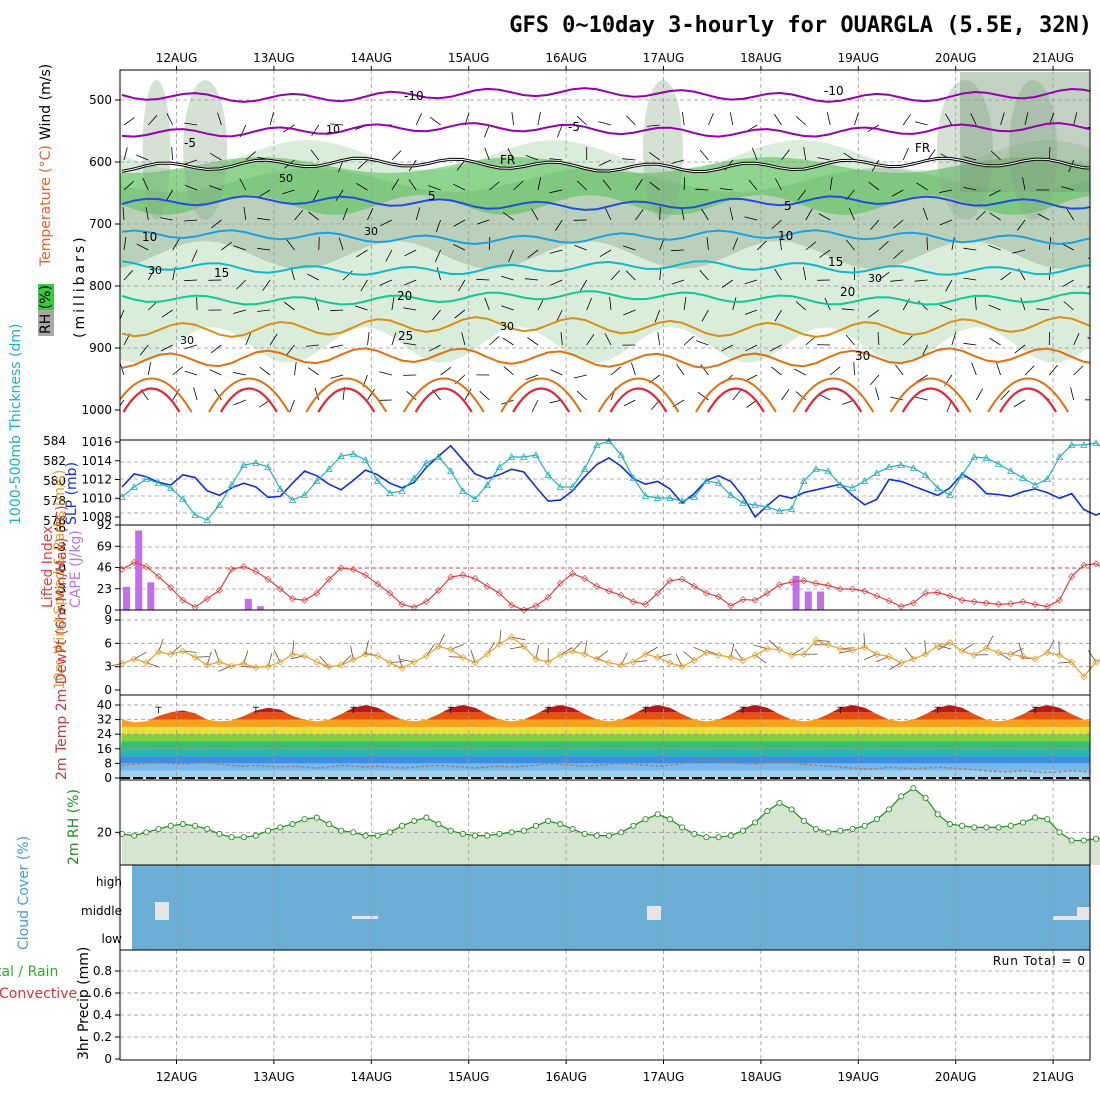  Describe the element at coordinates (108, 620) in the screenshot. I see `wind10m-tick-9: 9` at that location.